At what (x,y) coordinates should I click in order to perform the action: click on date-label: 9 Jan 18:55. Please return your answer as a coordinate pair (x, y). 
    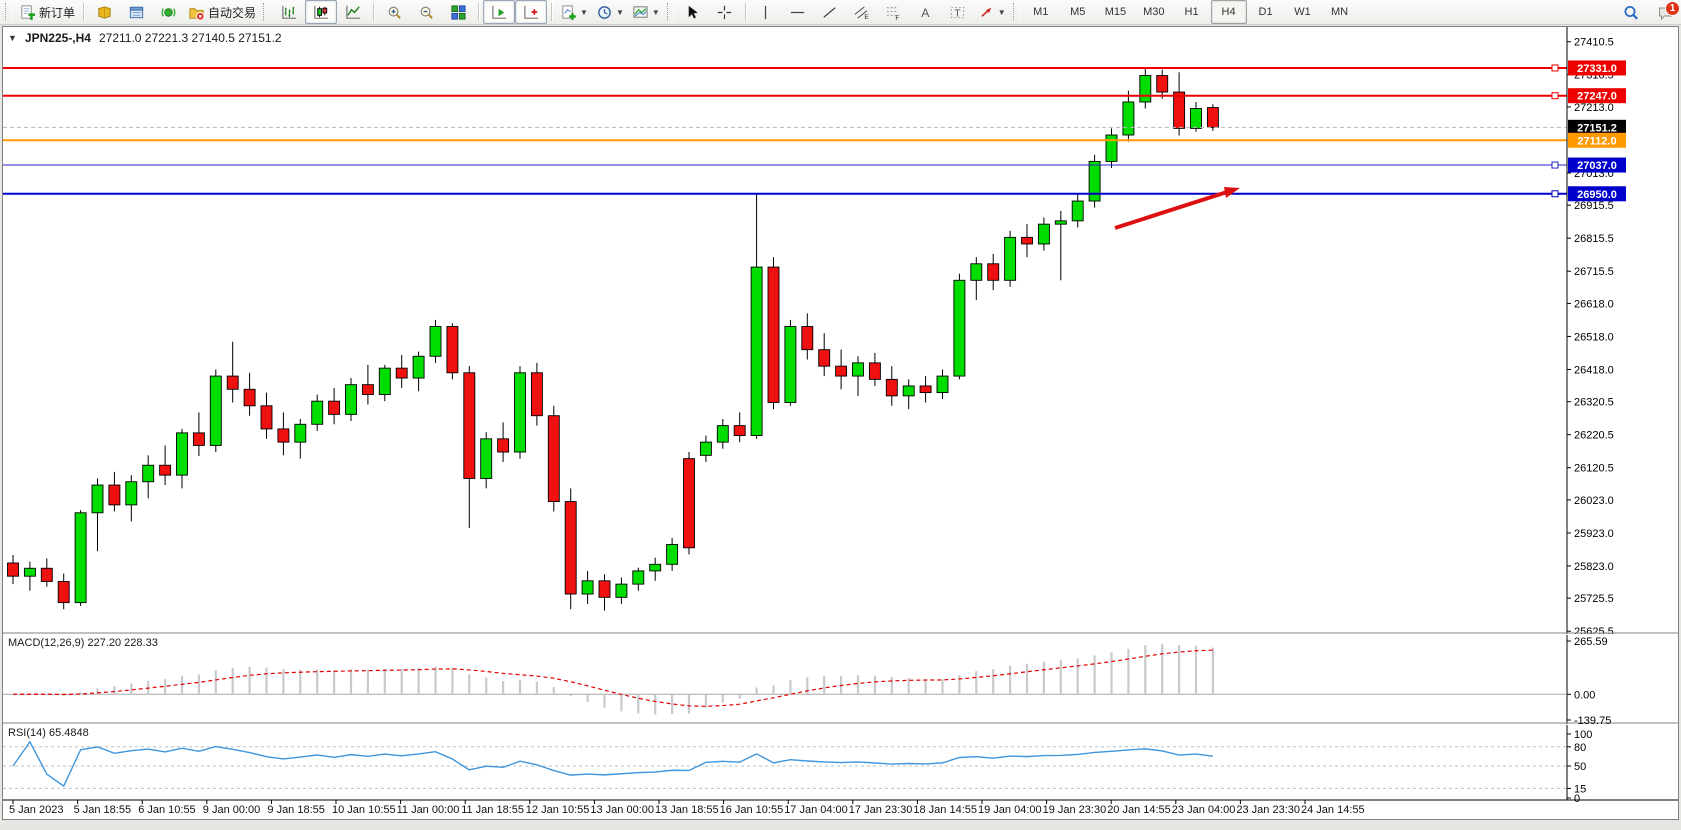
    Looking at the image, I should click on (296, 810).